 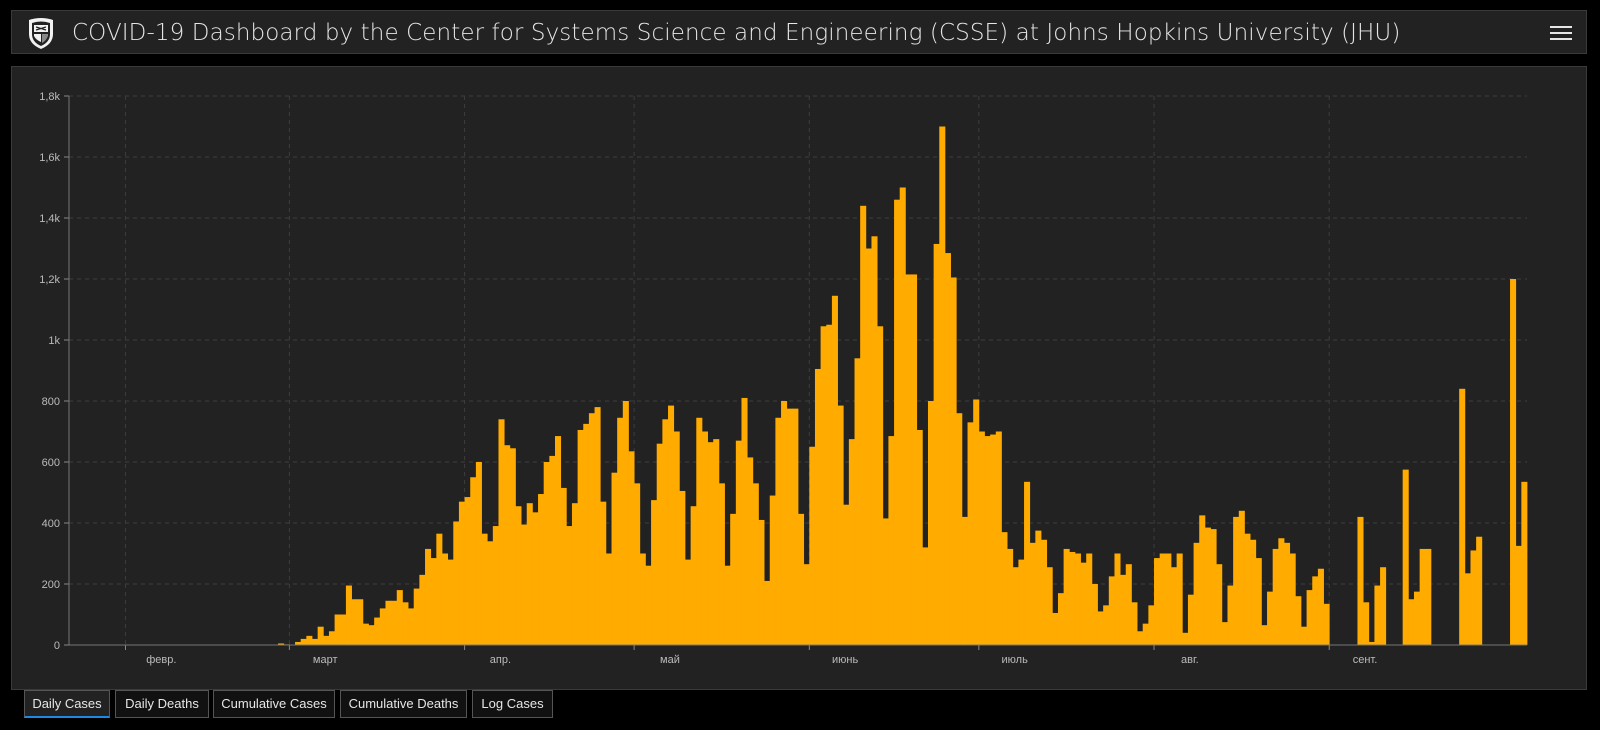 What do you see at coordinates (274, 704) in the screenshot?
I see `tab-cumulative-cases: Cumulative Cases` at bounding box center [274, 704].